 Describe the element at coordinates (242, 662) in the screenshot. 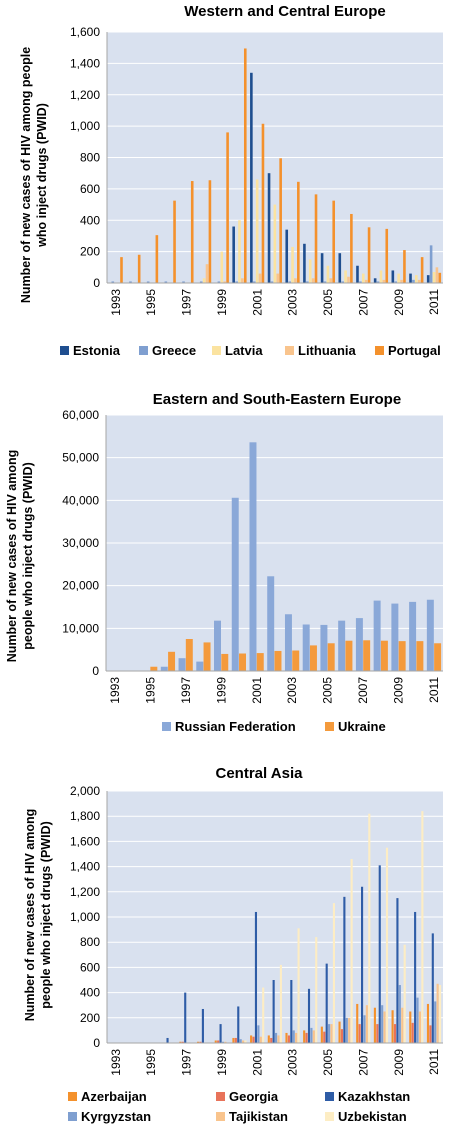

I see `bar-ukraine-2000` at that location.